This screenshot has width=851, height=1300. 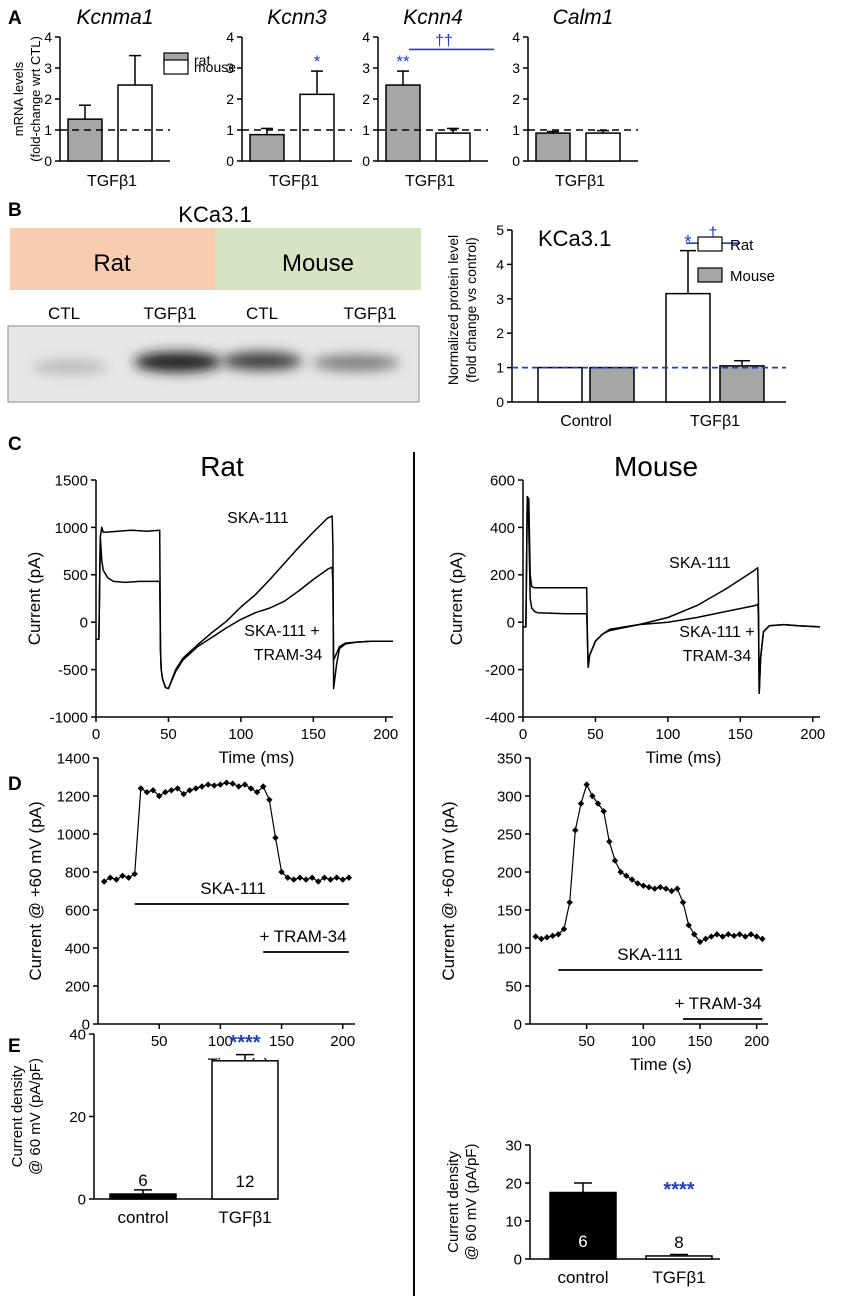 I want to click on bracket-label: ††, so click(x=444, y=40).